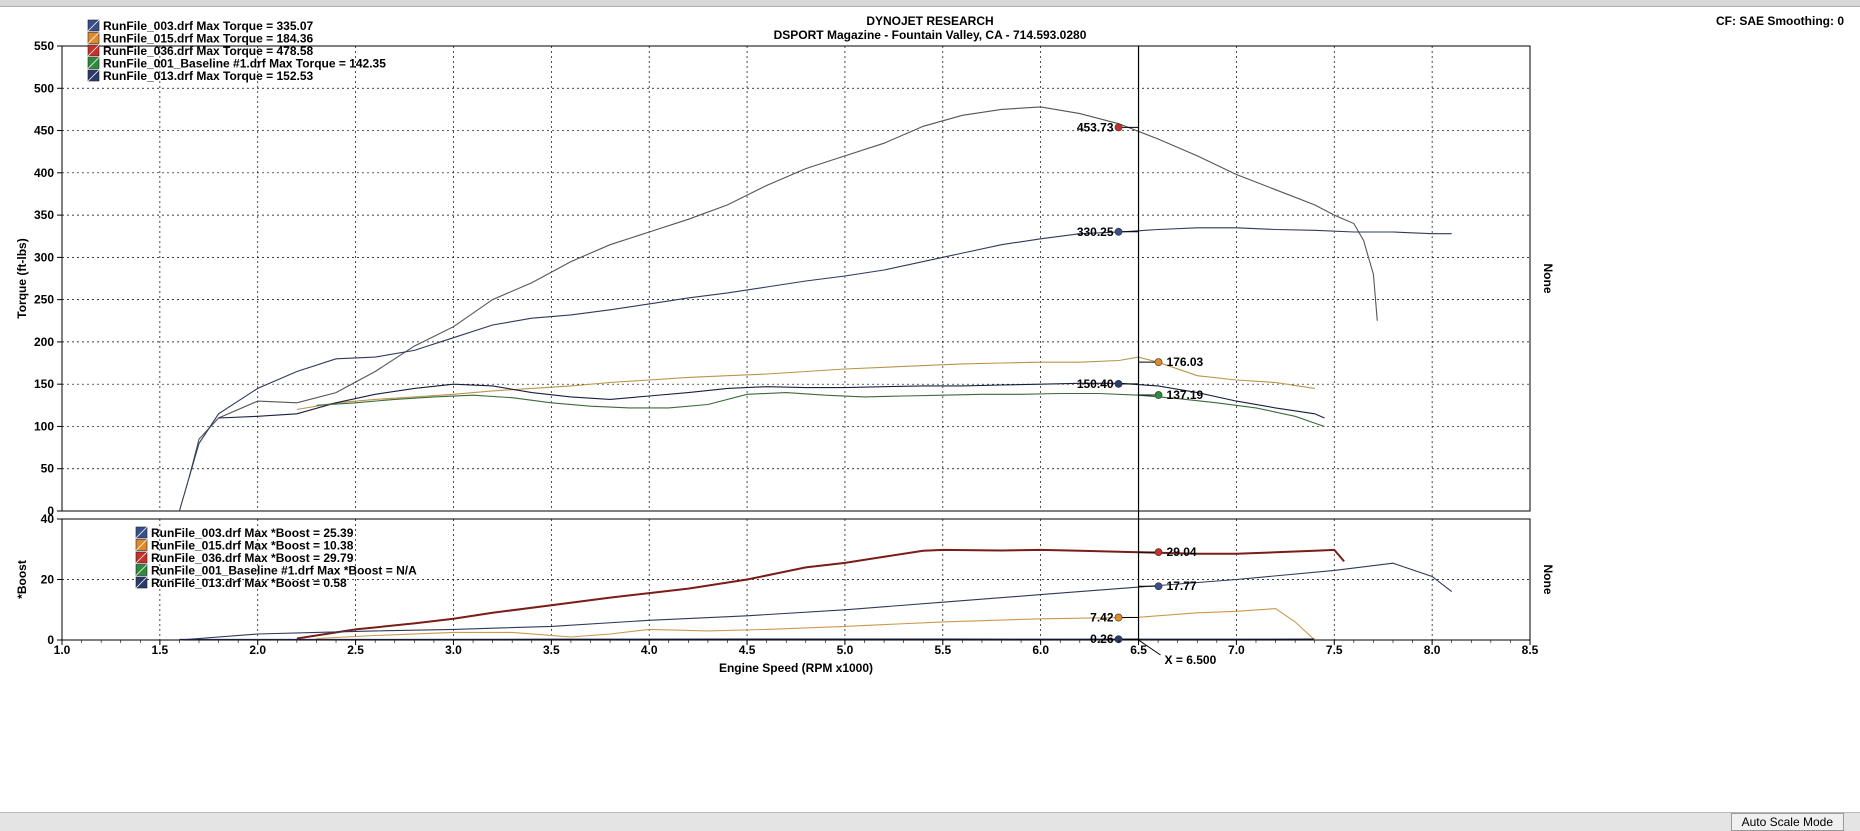 The height and width of the screenshot is (831, 1860). What do you see at coordinates (44, 342) in the screenshot?
I see `y-tick-label: 200` at bounding box center [44, 342].